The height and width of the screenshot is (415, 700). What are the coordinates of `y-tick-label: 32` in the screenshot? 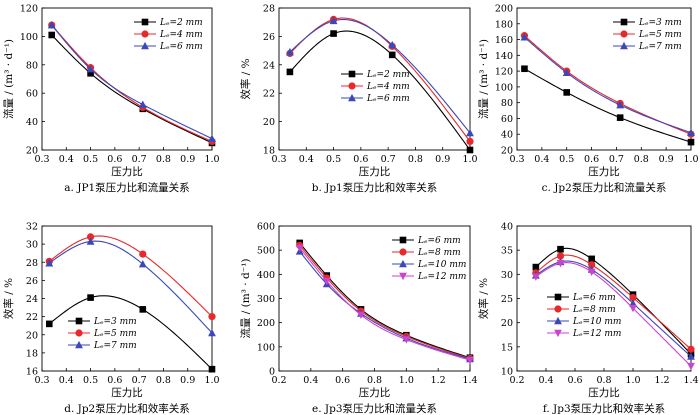 It's located at (32, 227).